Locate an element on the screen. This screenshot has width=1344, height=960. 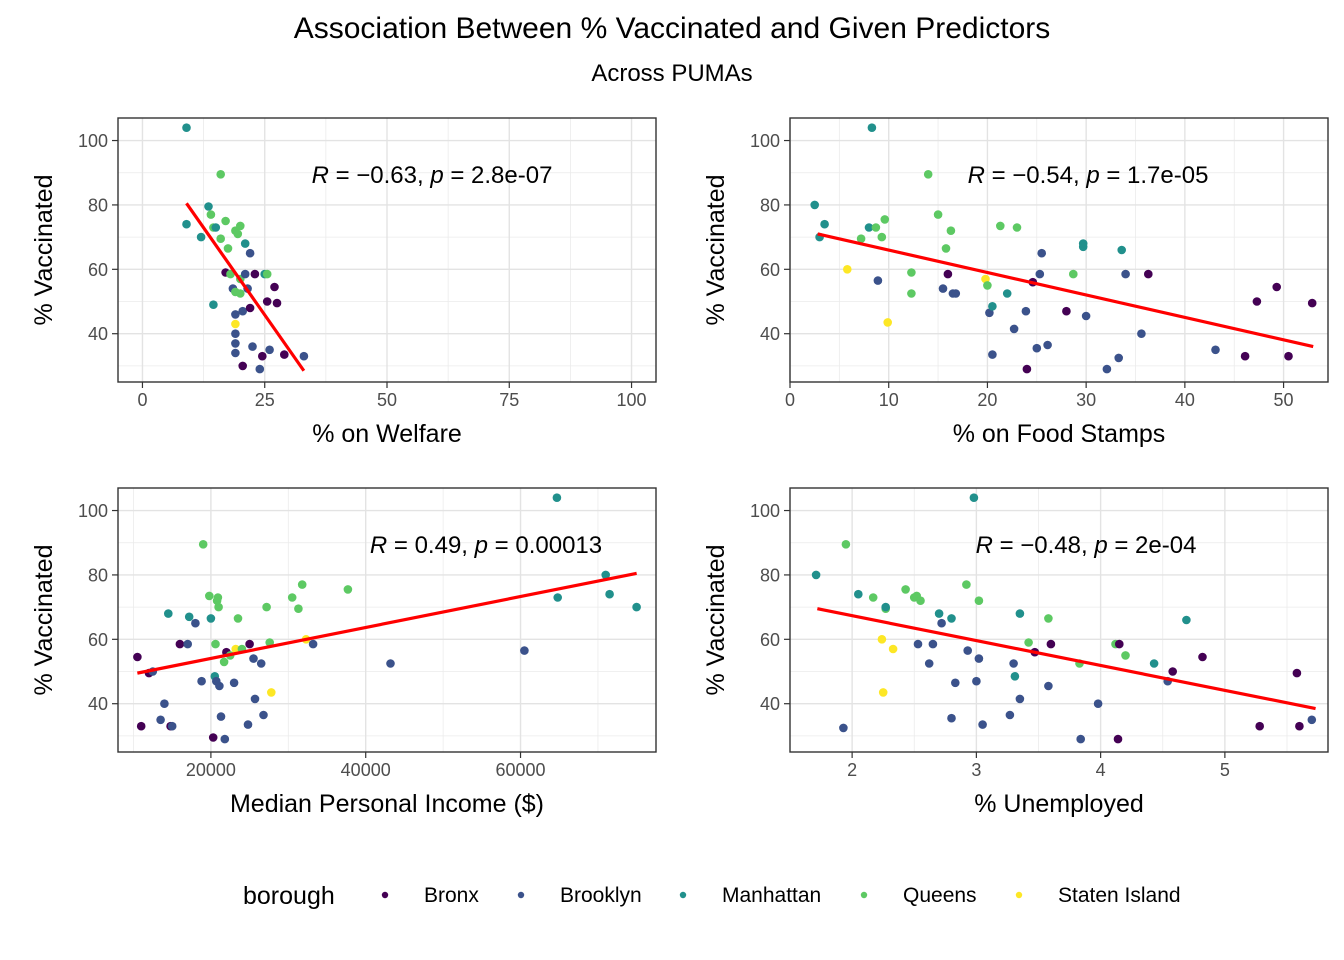
x-tick-label: 100 is located at coordinates (632, 400).